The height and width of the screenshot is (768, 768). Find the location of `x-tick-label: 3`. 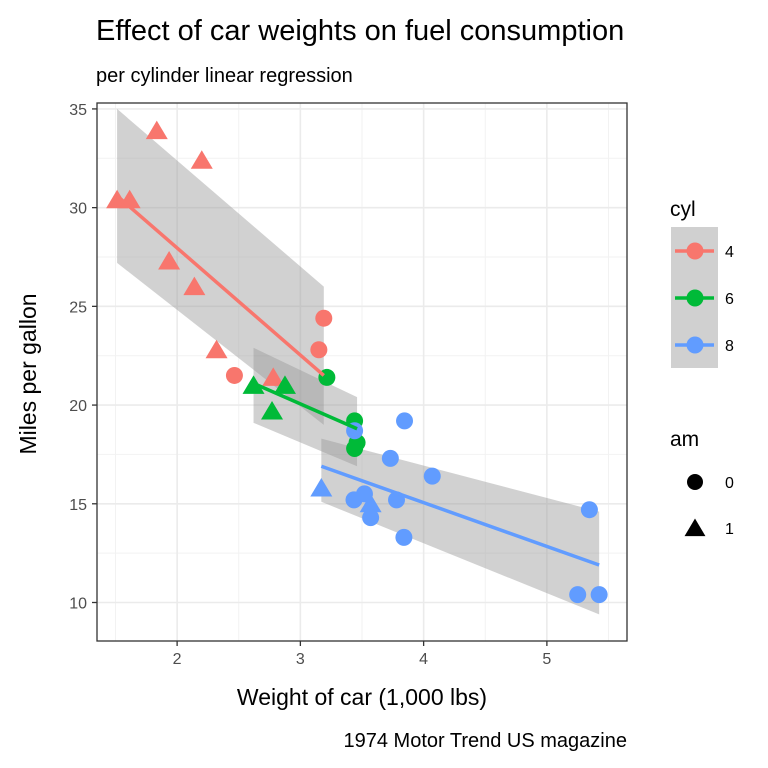

x-tick-label: 3 is located at coordinates (300, 659).